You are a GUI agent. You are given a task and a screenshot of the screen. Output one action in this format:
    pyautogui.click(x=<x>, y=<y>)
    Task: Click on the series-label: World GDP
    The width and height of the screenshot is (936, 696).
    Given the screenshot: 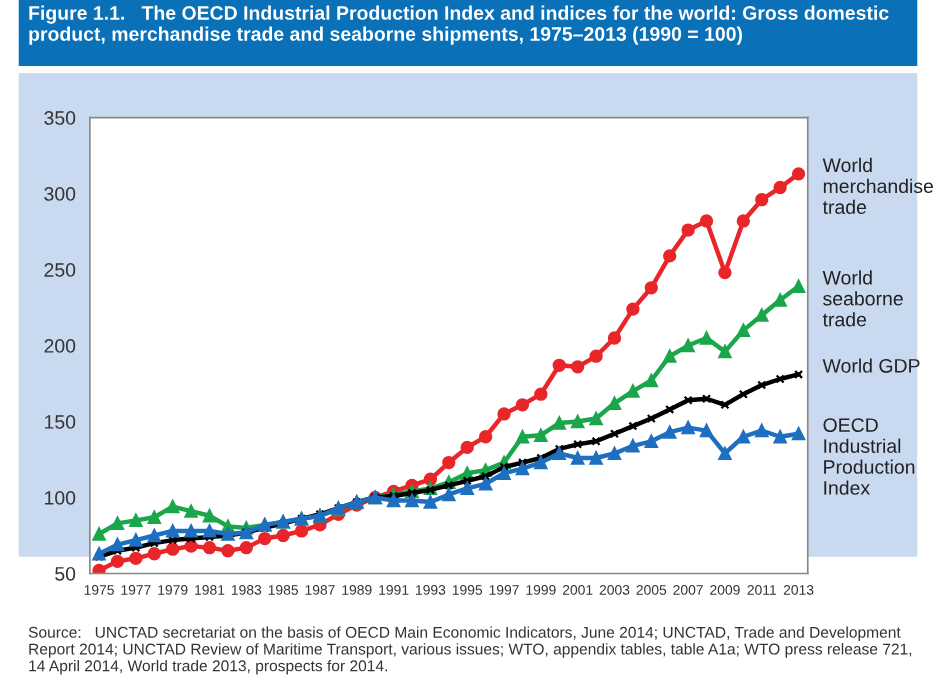 What is the action you would take?
    pyautogui.click(x=871, y=365)
    